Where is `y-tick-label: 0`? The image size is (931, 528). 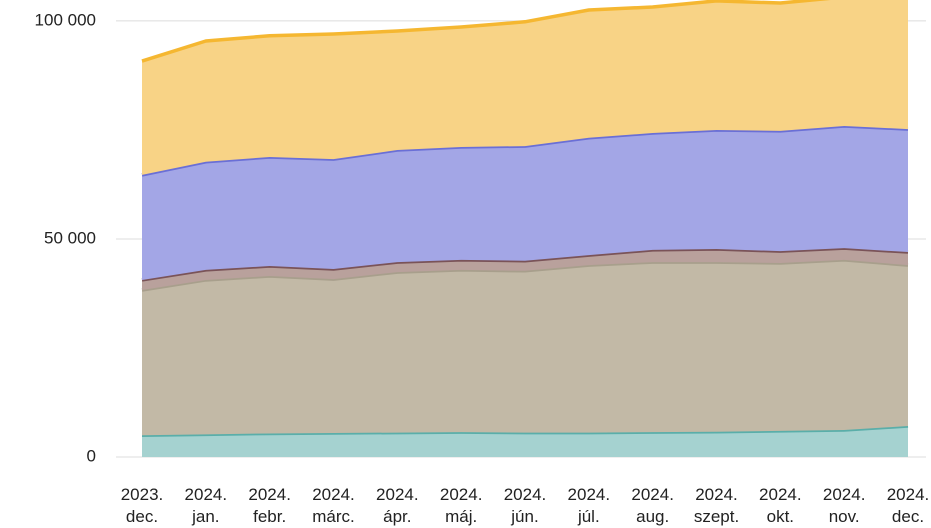 y-tick-label: 0 is located at coordinates (91, 455).